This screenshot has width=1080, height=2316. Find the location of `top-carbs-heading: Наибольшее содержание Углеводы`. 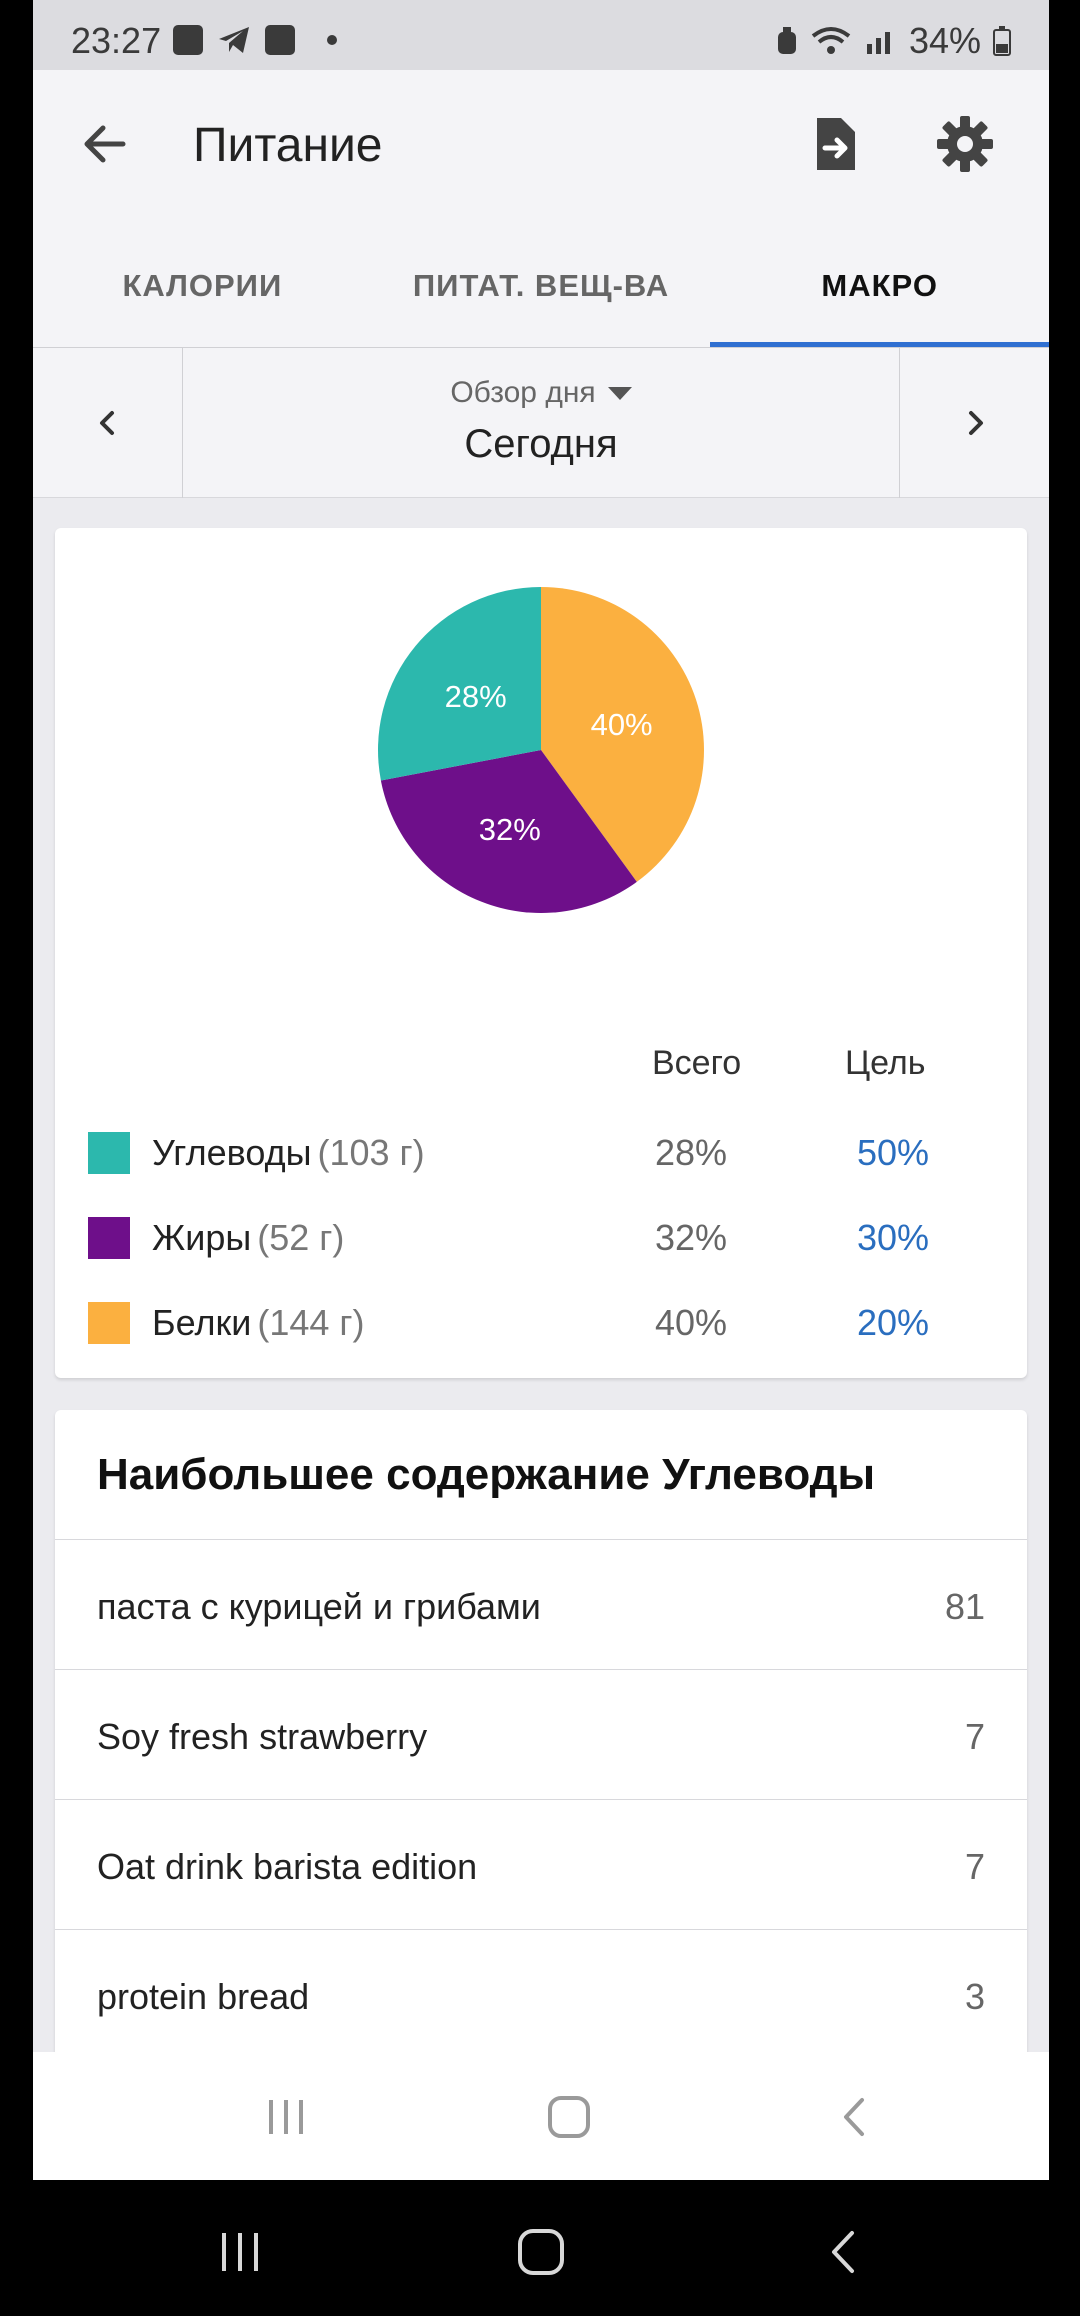

top-carbs-heading: Наибольшее содержание Углеводы is located at coordinates (541, 1475).